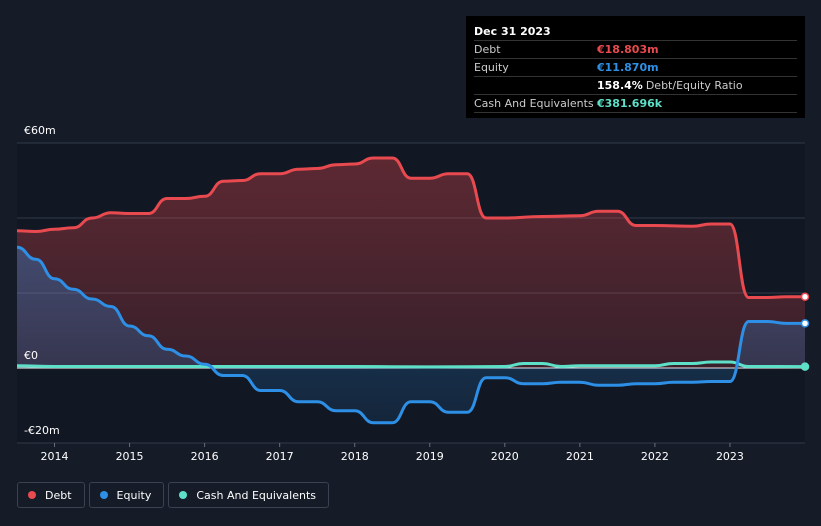 This screenshot has width=821, height=526. I want to click on end-marker-debt, so click(805, 296).